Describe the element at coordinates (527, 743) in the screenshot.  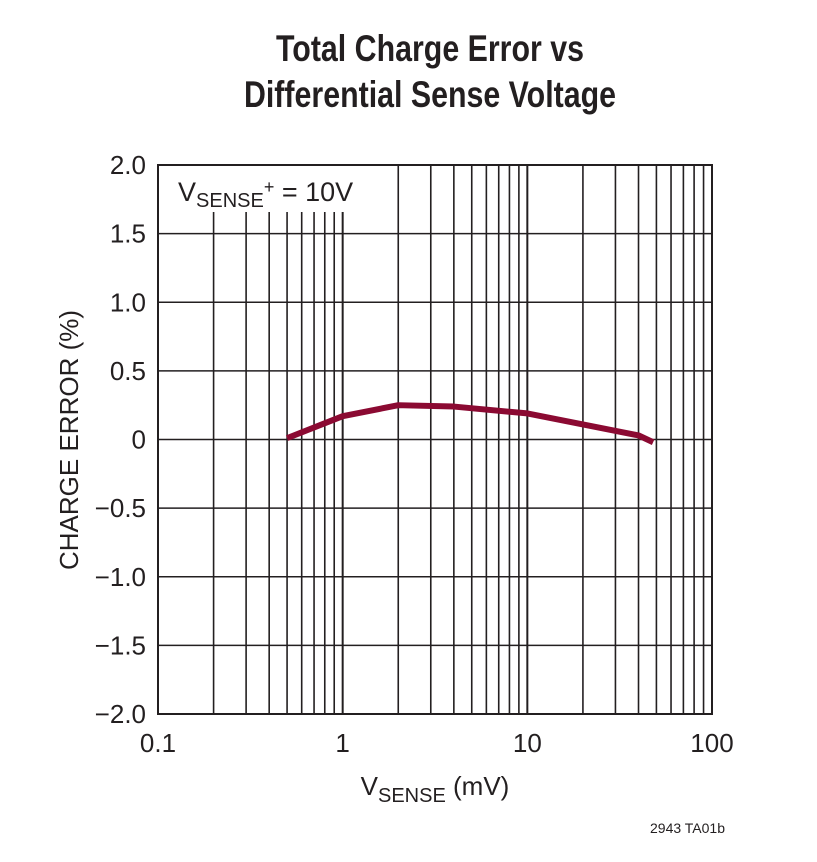
I see `x-tick-label: 10` at that location.